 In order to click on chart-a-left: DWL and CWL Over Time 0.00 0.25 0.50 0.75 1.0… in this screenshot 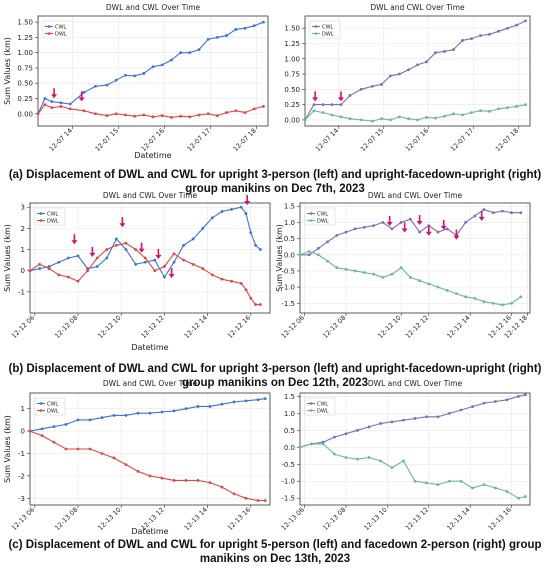, I will do `click(136, 81)`.